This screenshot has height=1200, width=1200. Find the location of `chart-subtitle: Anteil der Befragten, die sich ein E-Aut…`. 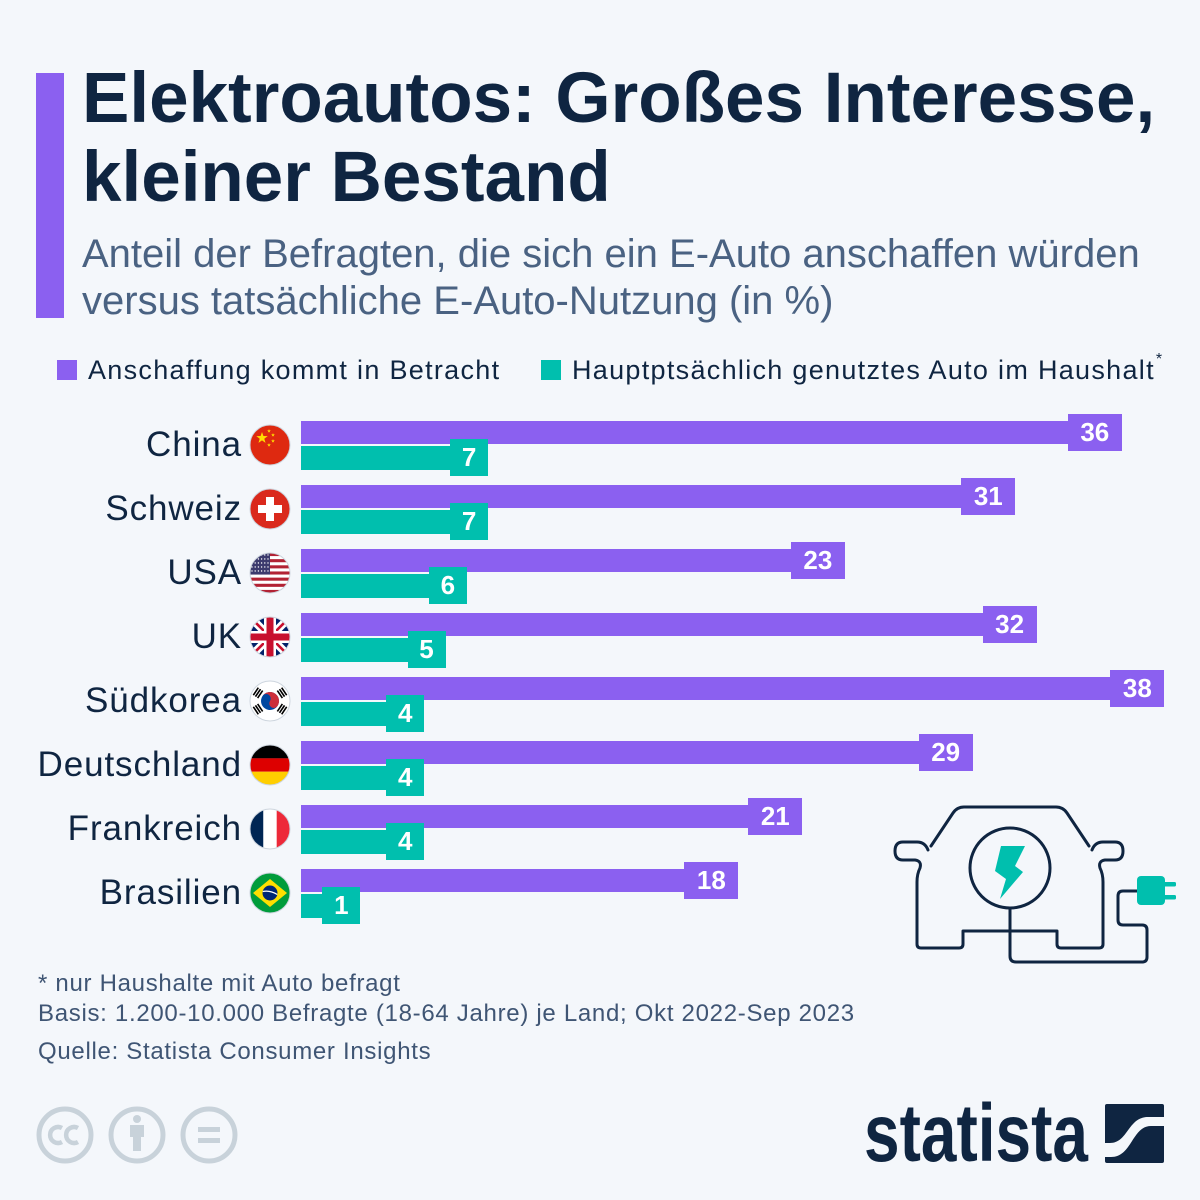

chart-subtitle: Anteil der Befragten, die sich ein E-Aut… is located at coordinates (611, 278).